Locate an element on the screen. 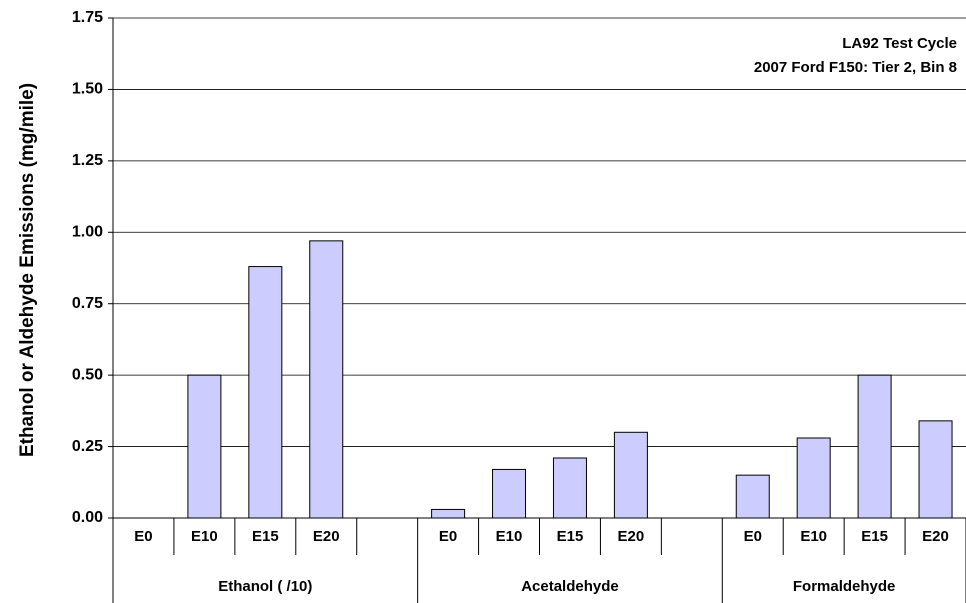 Image resolution: width=966 pixels, height=603 pixels. y-tick-label: 0.50 is located at coordinates (87, 374).